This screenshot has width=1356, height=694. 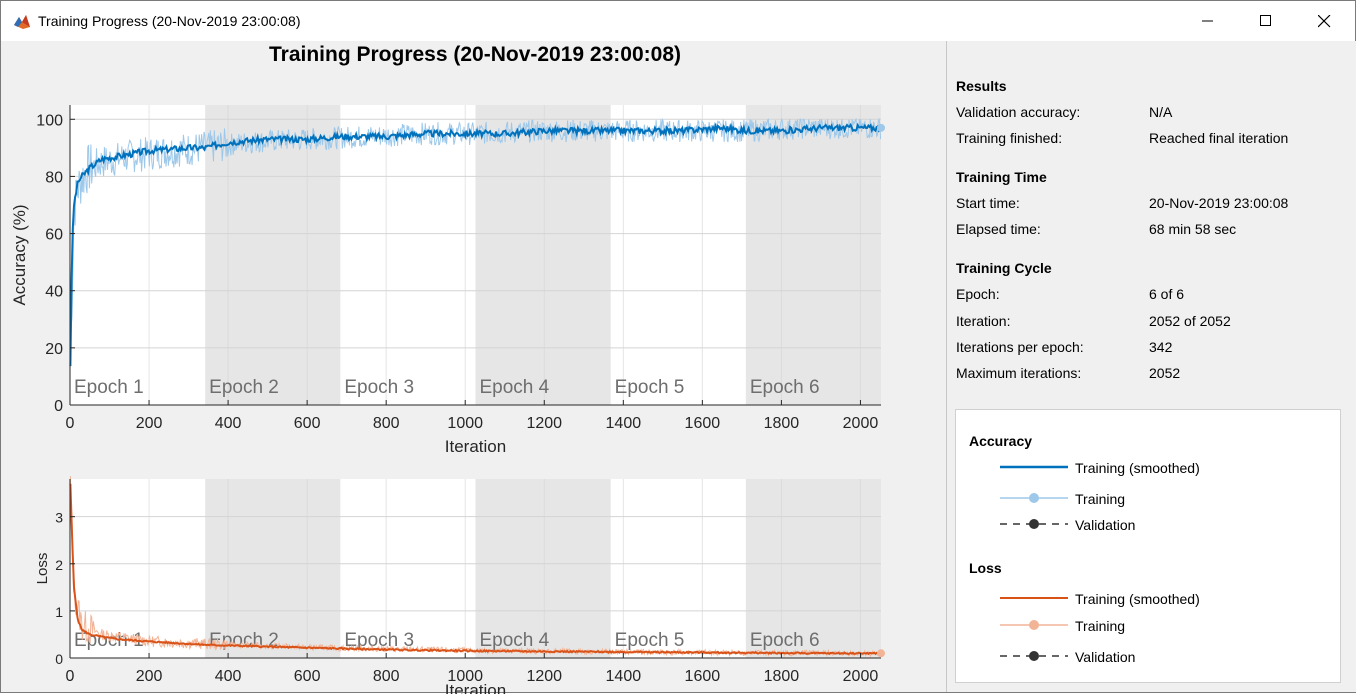 What do you see at coordinates (1167, 294) in the screenshot?
I see `epoch-value: 6 of 6` at bounding box center [1167, 294].